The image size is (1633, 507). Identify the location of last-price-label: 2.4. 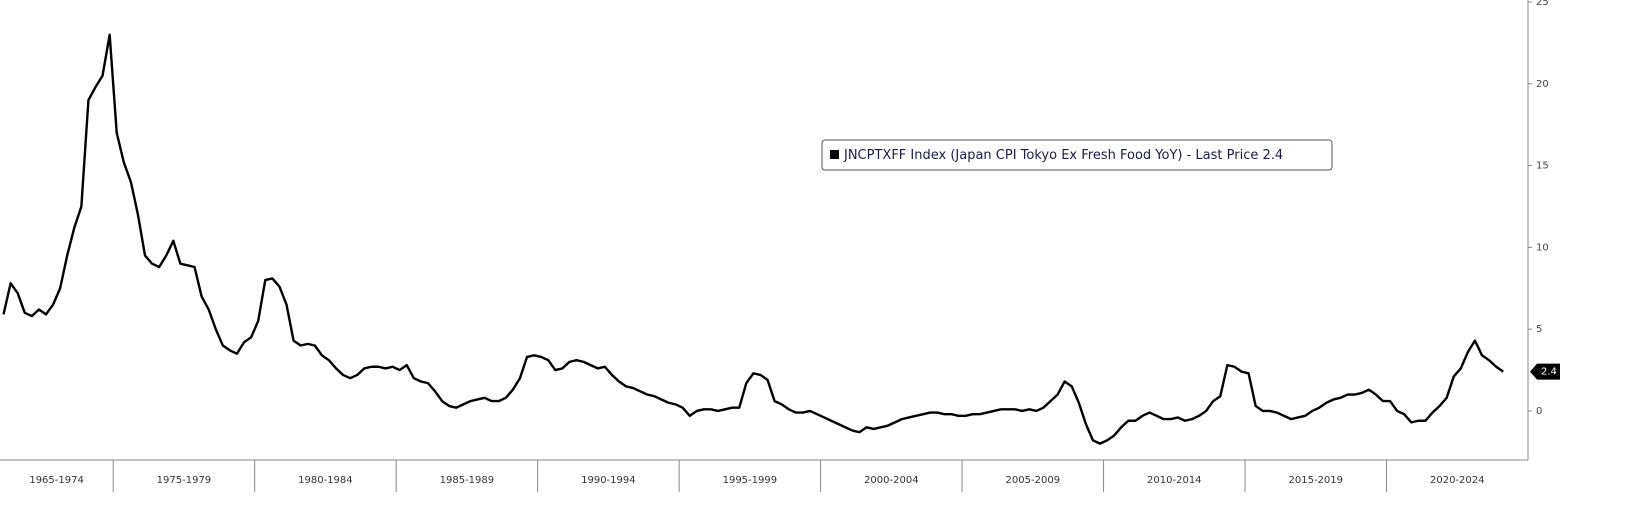
(1549, 372).